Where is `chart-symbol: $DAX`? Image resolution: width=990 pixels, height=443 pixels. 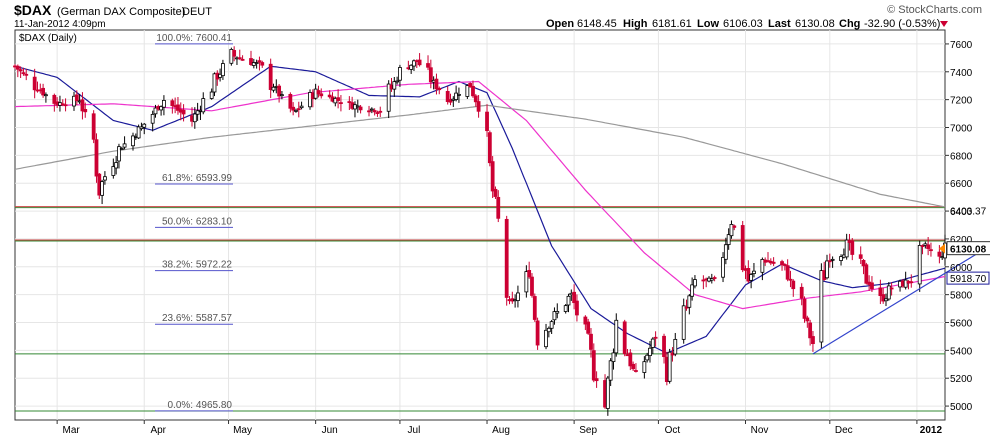 chart-symbol: $DAX is located at coordinates (33, 10).